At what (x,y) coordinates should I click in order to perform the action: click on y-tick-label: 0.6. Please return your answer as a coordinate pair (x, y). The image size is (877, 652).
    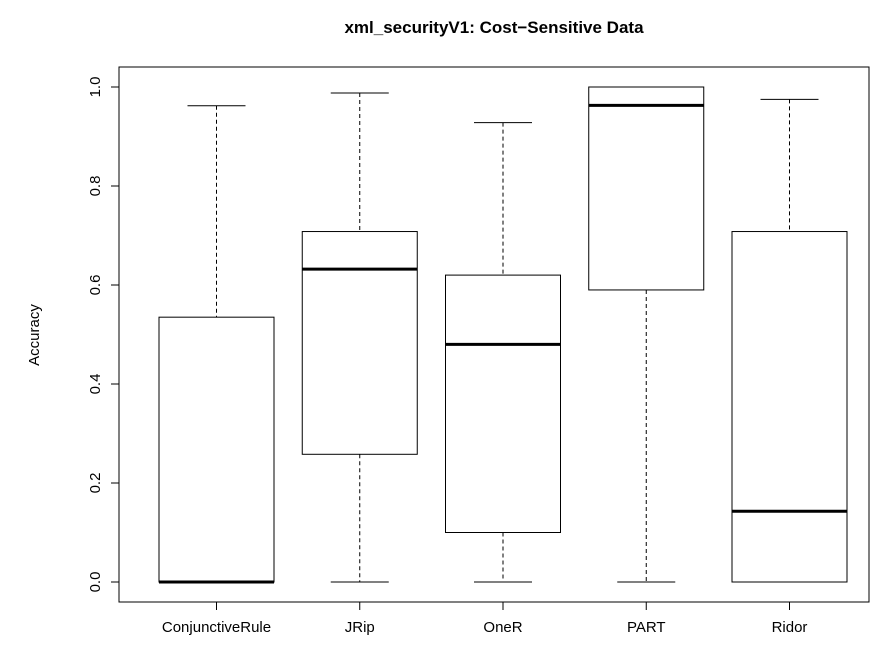
    Looking at the image, I should click on (95, 285).